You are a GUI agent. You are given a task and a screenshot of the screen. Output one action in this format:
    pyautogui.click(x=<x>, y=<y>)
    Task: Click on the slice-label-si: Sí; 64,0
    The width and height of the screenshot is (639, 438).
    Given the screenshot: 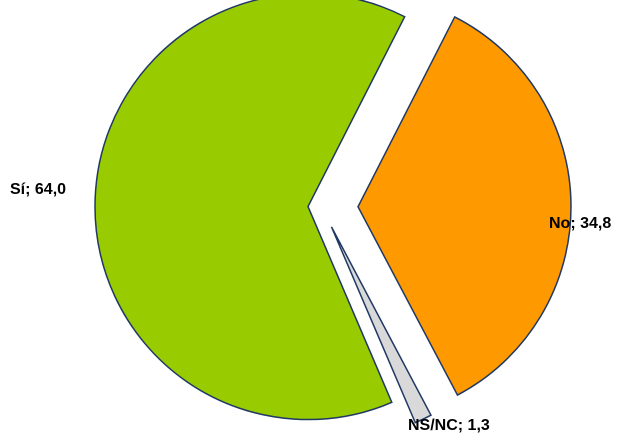 What is the action you would take?
    pyautogui.click(x=38, y=189)
    